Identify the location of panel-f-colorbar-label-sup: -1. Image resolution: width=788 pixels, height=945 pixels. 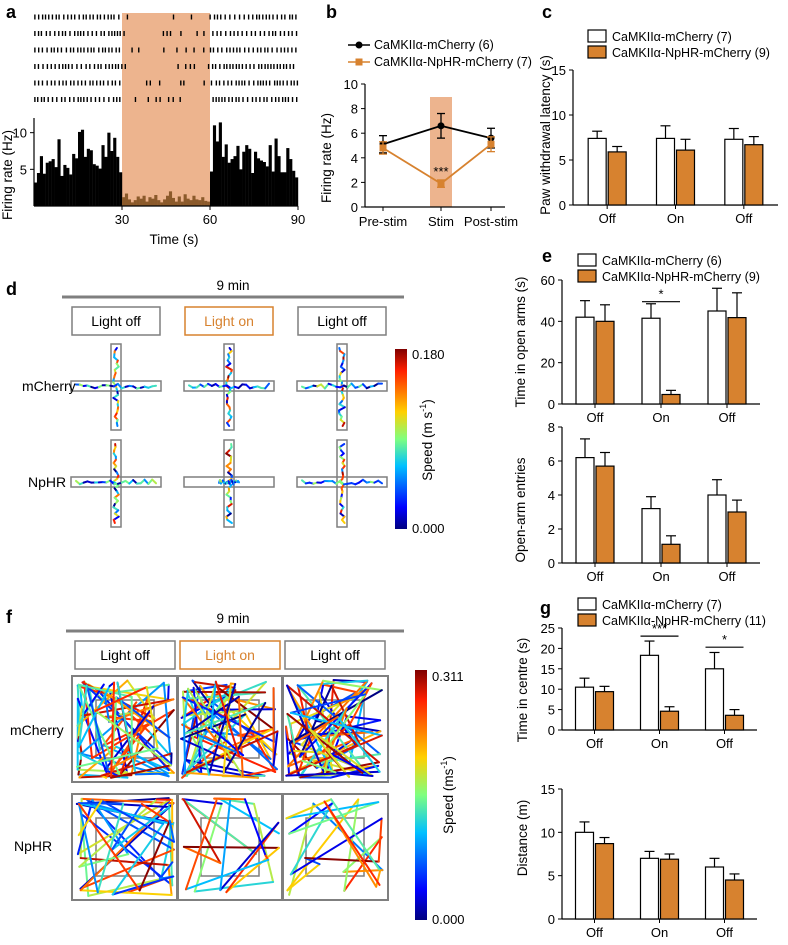
(444, 765).